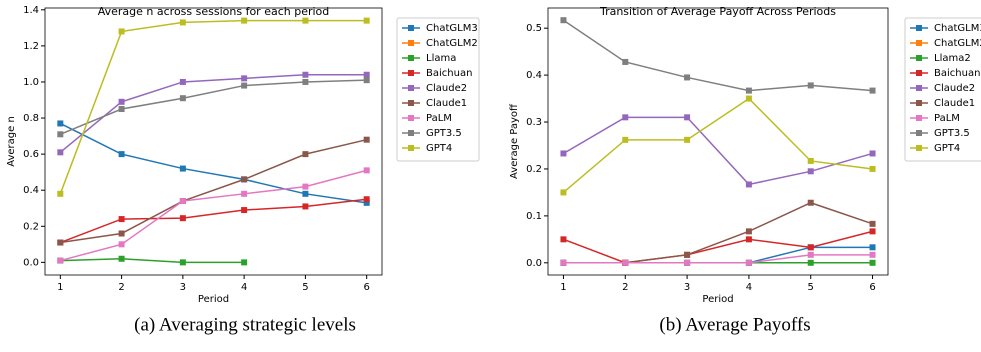  Describe the element at coordinates (534, 28) in the screenshot. I see `y-tick-label: 0.5` at that location.